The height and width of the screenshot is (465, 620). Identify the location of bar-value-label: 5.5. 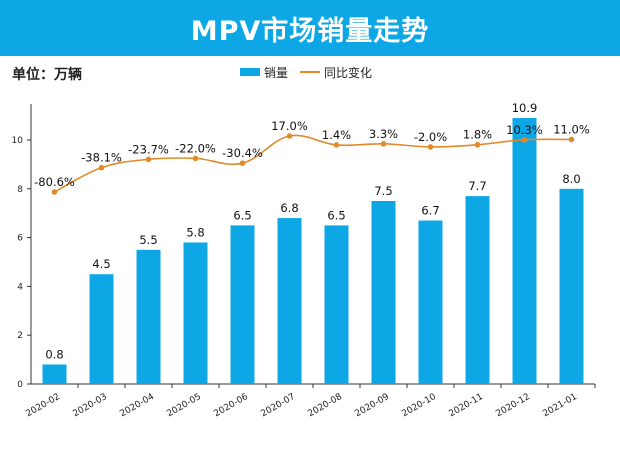
(148, 240).